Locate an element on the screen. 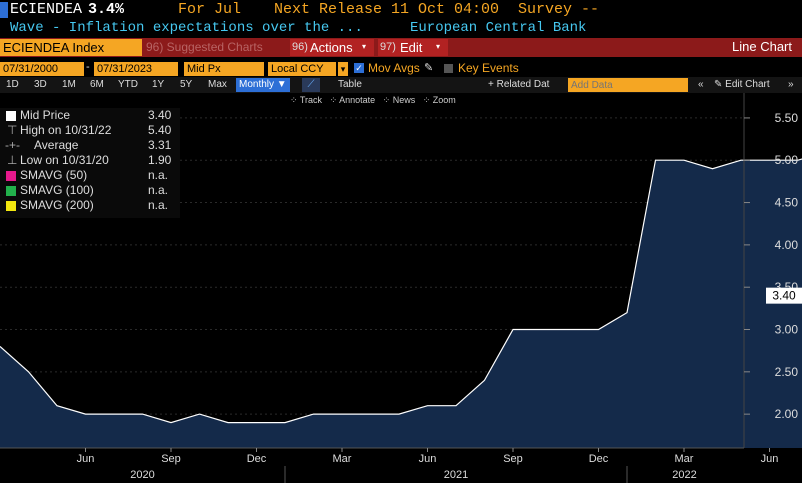 This screenshot has width=802, height=483. x-axis-band is located at coordinates (401, 465).